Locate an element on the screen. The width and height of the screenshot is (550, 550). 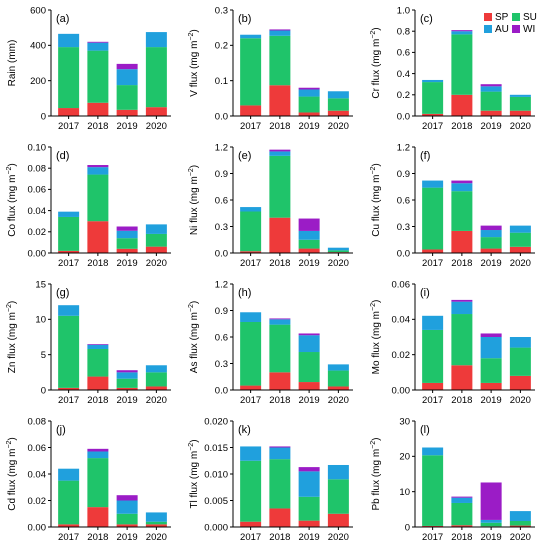
y-axis-label: V flux (mg m−2) is located at coordinates (194, 62).